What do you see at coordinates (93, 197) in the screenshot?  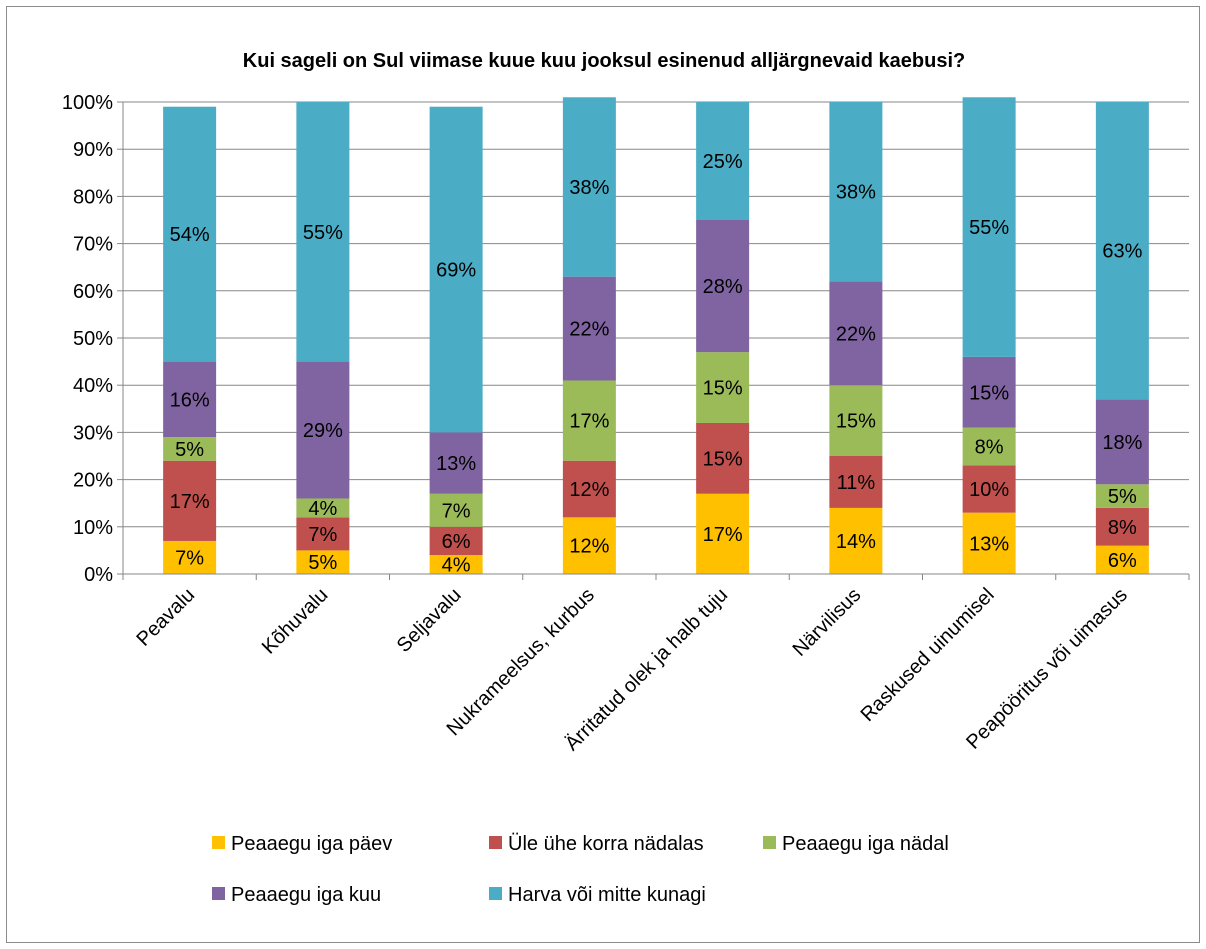 I see `y-tick-label: 80%` at bounding box center [93, 197].